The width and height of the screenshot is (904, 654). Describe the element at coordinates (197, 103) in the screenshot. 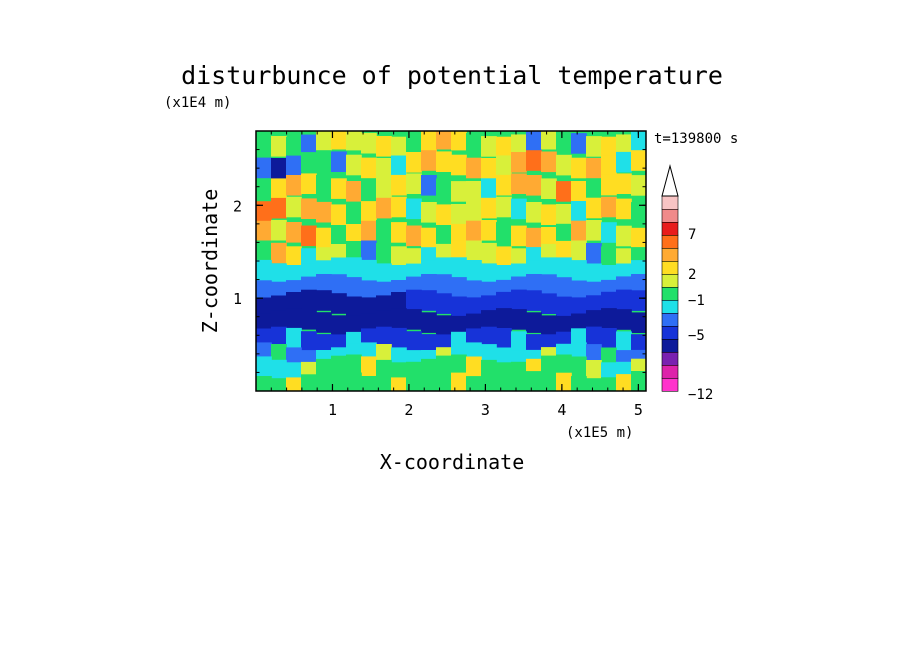

I see `y-unit-label: (x1E4 m)` at that location.